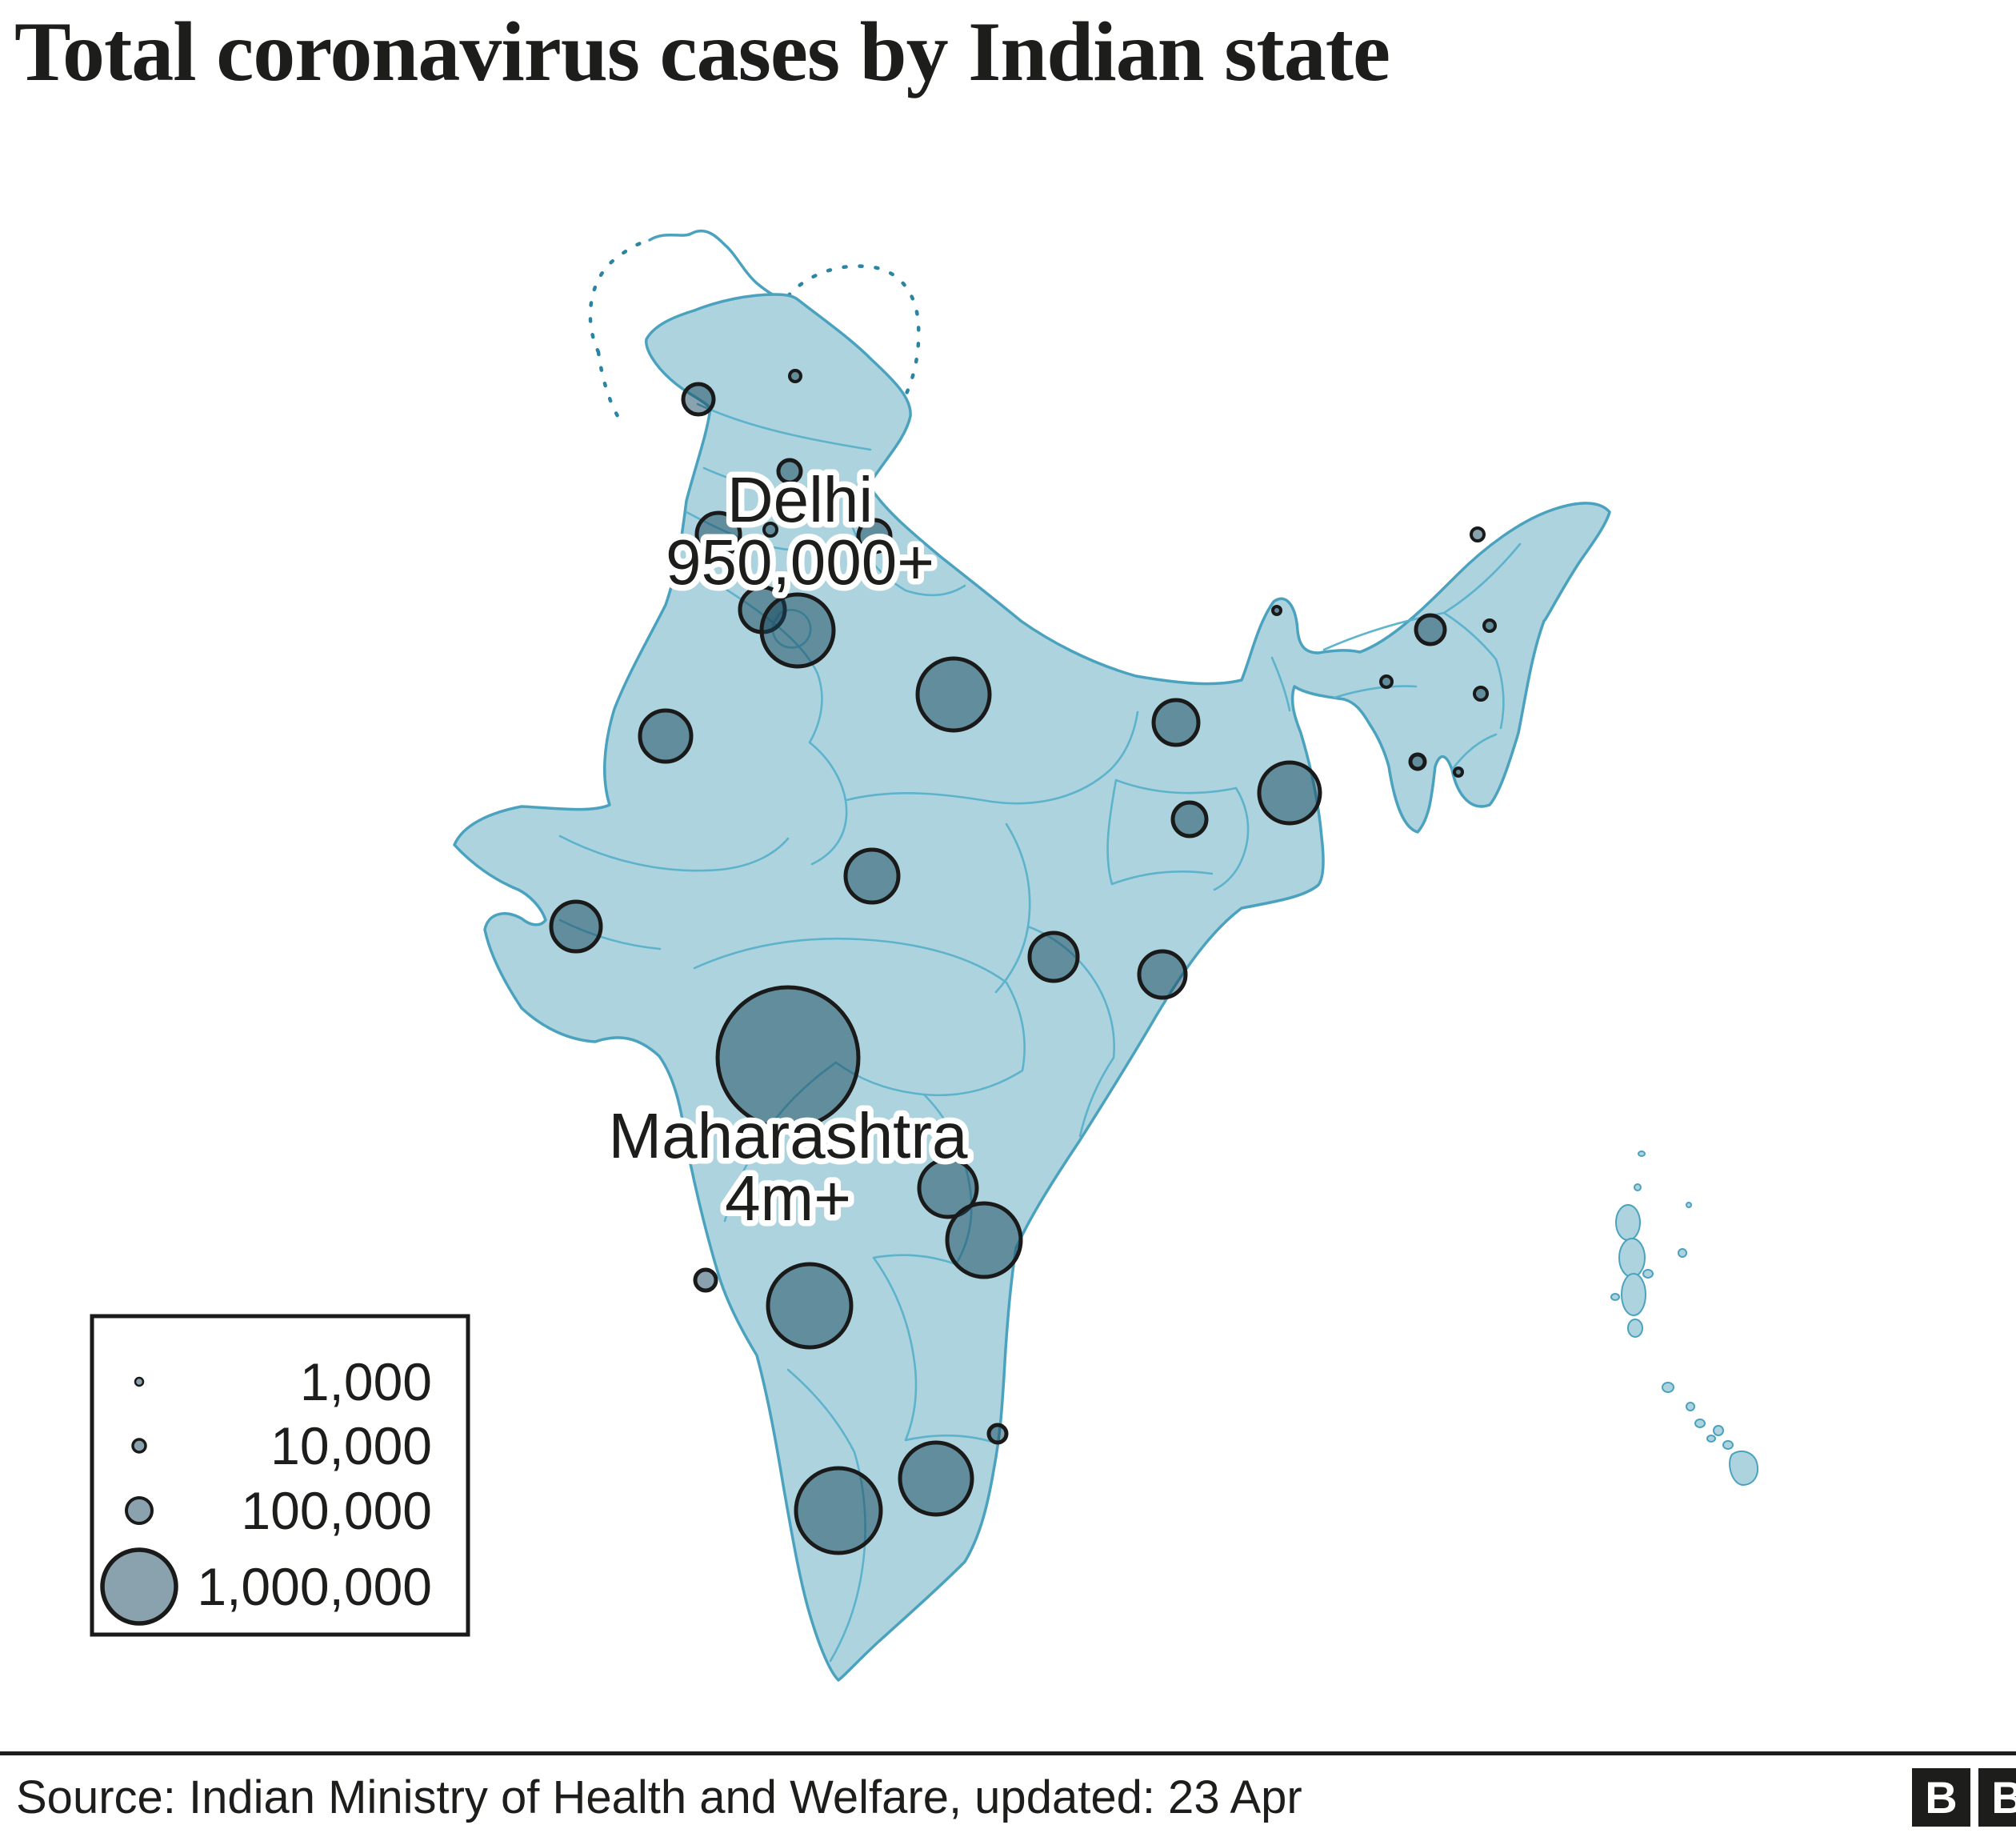  I want to click on bubble-telangana, so click(948, 1188).